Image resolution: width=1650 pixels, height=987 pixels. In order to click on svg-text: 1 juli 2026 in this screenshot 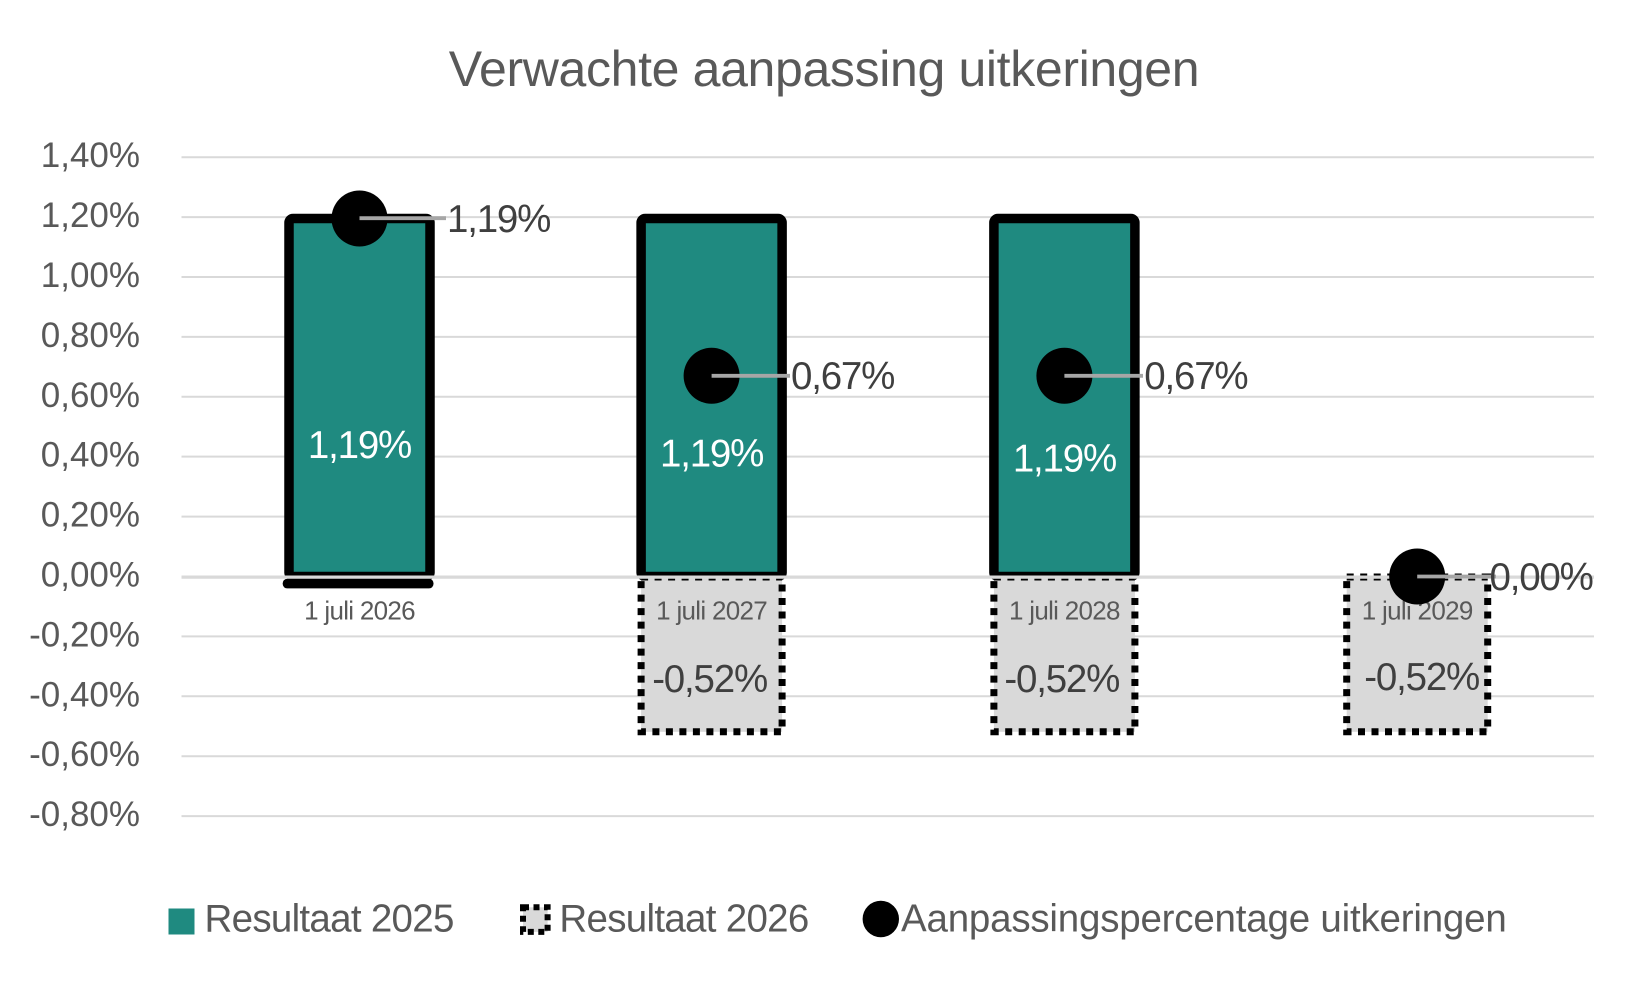, I will do `click(359, 611)`.